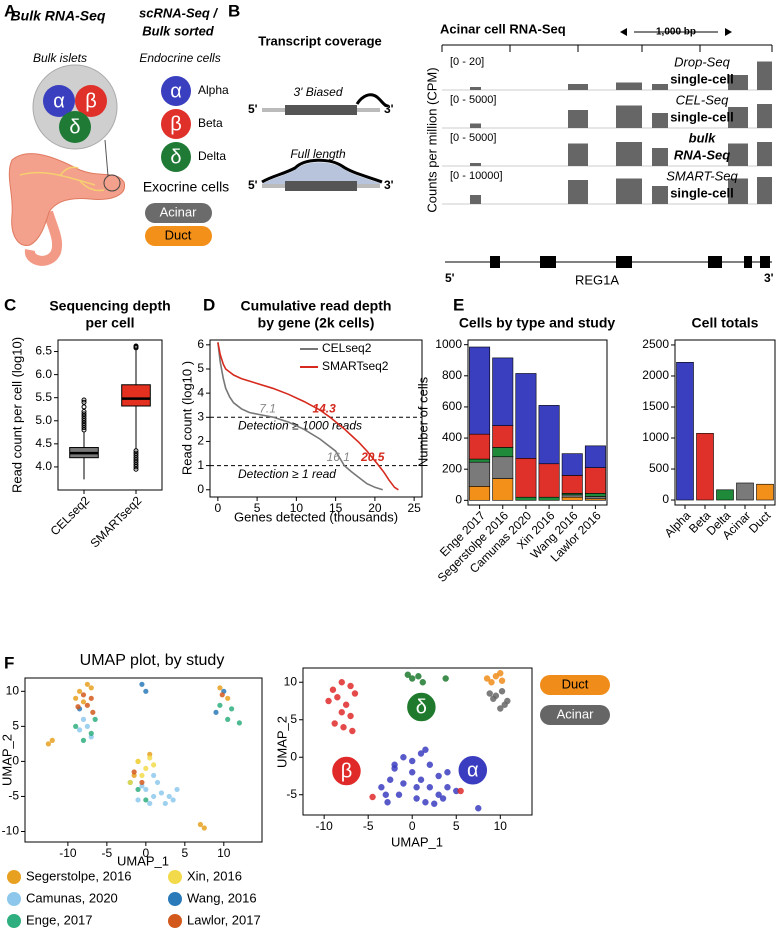 The width and height of the screenshot is (778, 932). Describe the element at coordinates (467, 62) in the screenshot. I see `track-range: [0 - 20]` at that location.